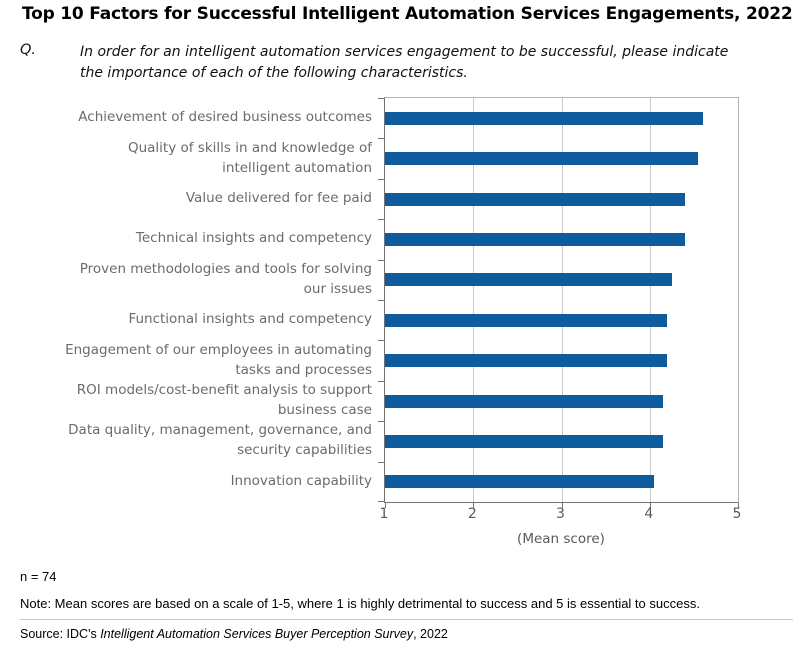 The height and width of the screenshot is (648, 811). Describe the element at coordinates (406, 619) in the screenshot. I see `footer-divider` at that location.